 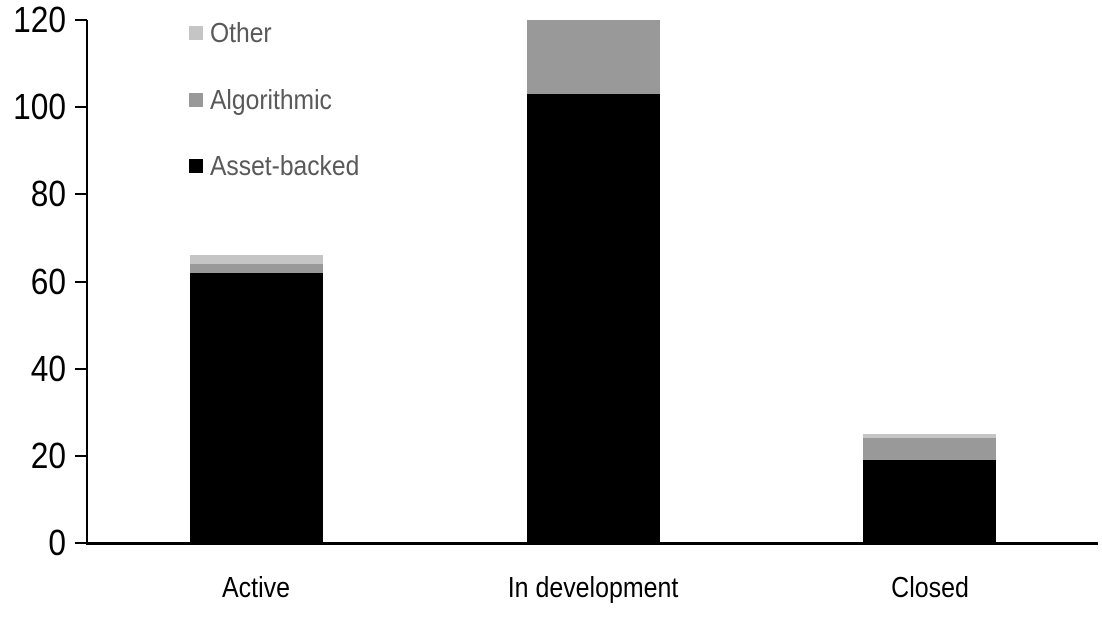 I want to click on x-category-label: In development, so click(x=593, y=588).